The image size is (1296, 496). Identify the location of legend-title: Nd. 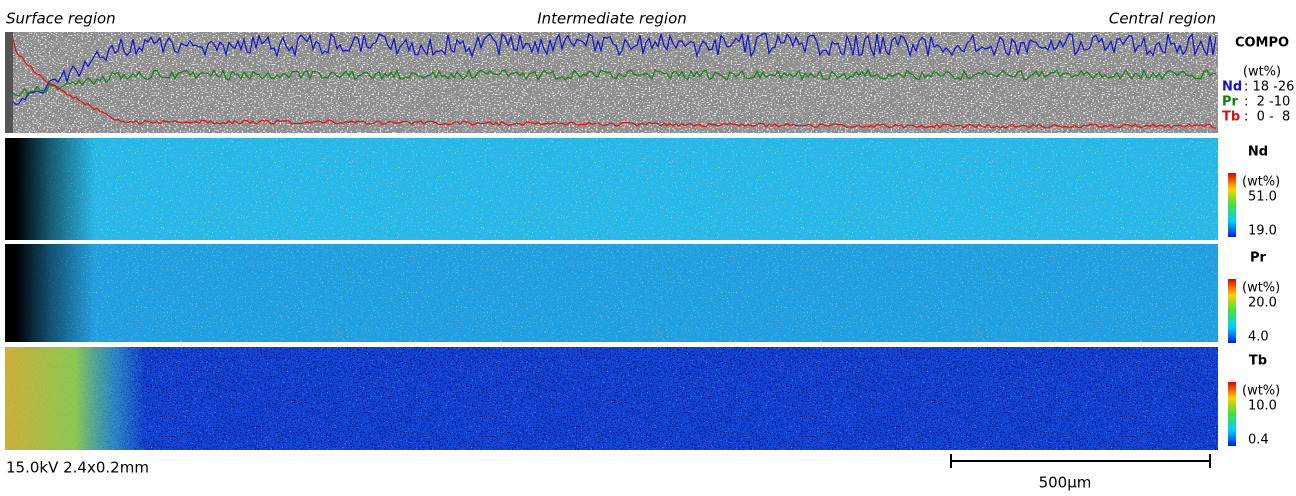
(1258, 152).